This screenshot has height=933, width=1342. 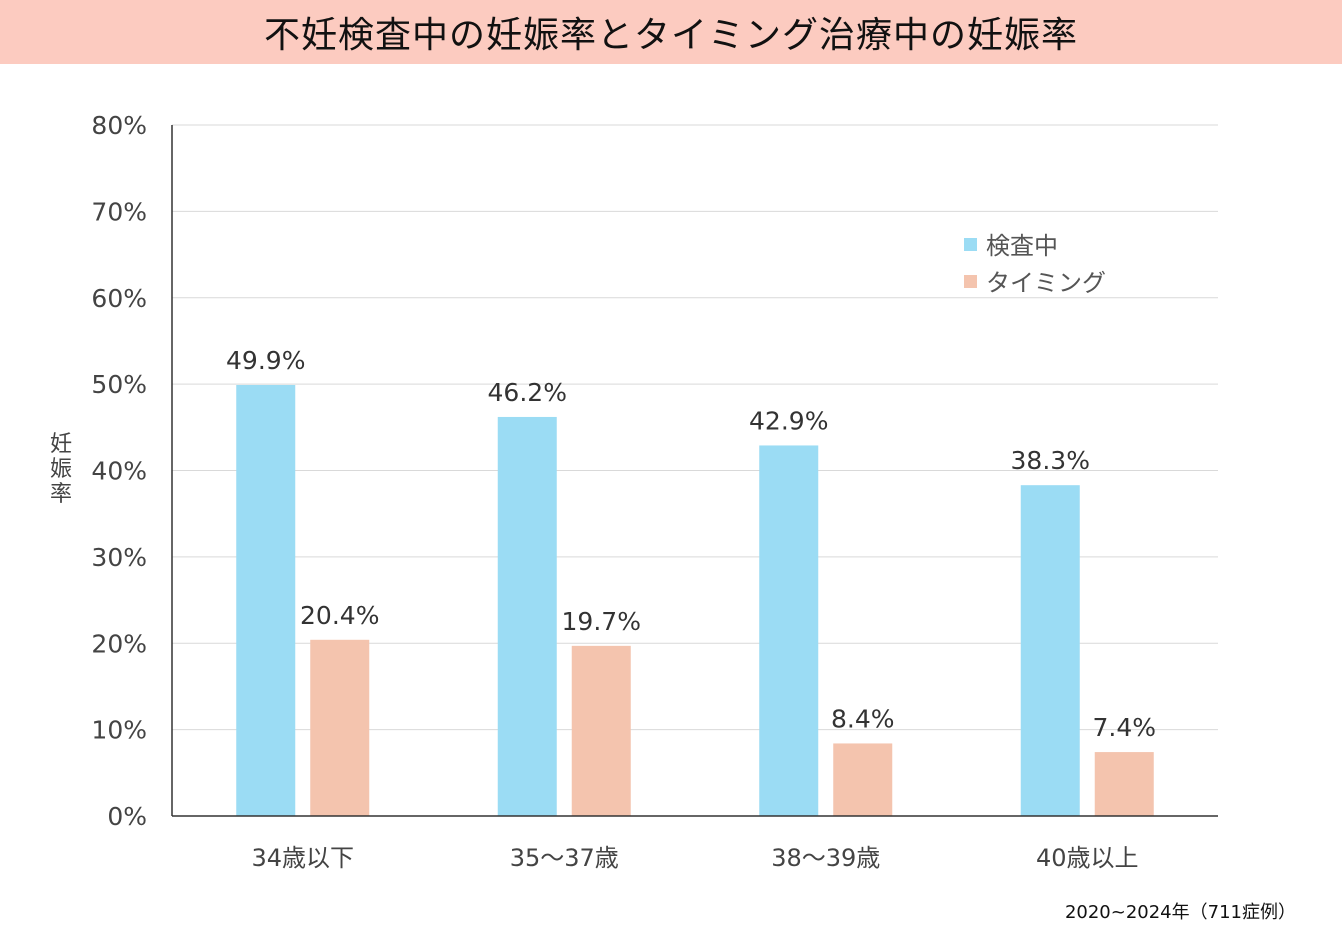 What do you see at coordinates (302, 858) in the screenshot?
I see `category-label: 34歳以下` at bounding box center [302, 858].